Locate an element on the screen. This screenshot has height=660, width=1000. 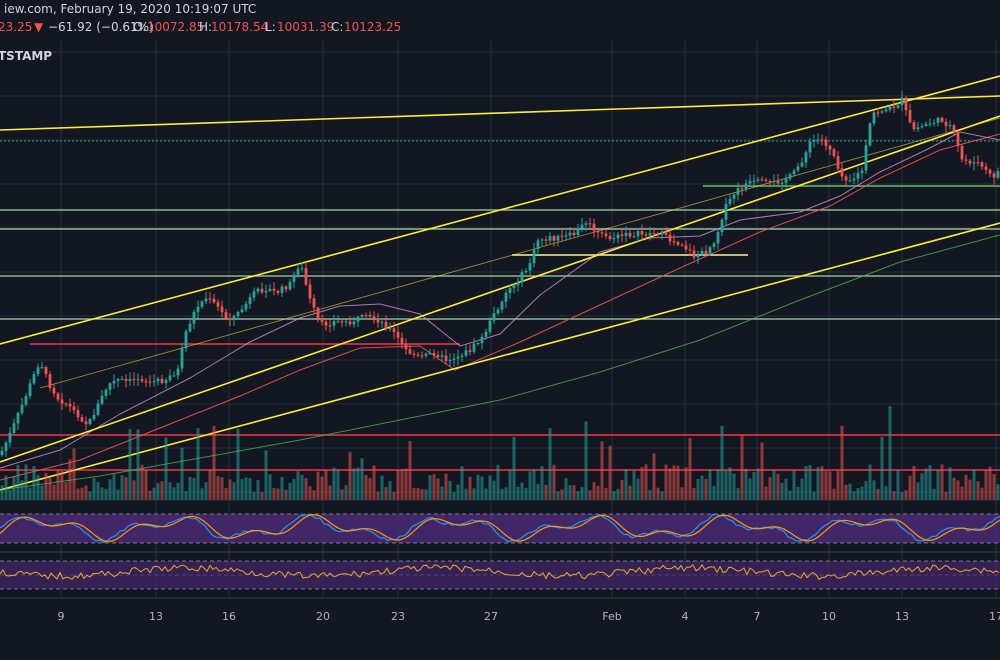
change-down-icon: ▼ is located at coordinates (39, 27).